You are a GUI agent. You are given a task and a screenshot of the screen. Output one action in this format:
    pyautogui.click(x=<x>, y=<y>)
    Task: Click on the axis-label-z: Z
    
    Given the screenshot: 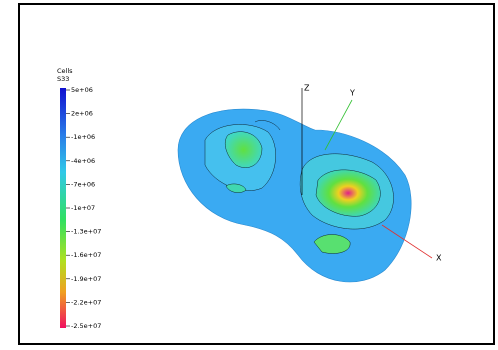 What is the action you would take?
    pyautogui.click(x=307, y=88)
    